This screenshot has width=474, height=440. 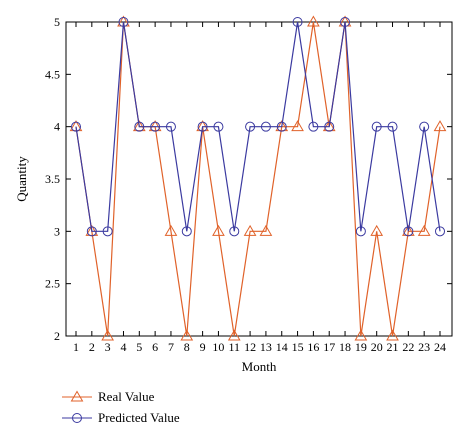 What do you see at coordinates (139, 417) in the screenshot?
I see `legend-label-predicted-value: Predicted Value` at bounding box center [139, 417].